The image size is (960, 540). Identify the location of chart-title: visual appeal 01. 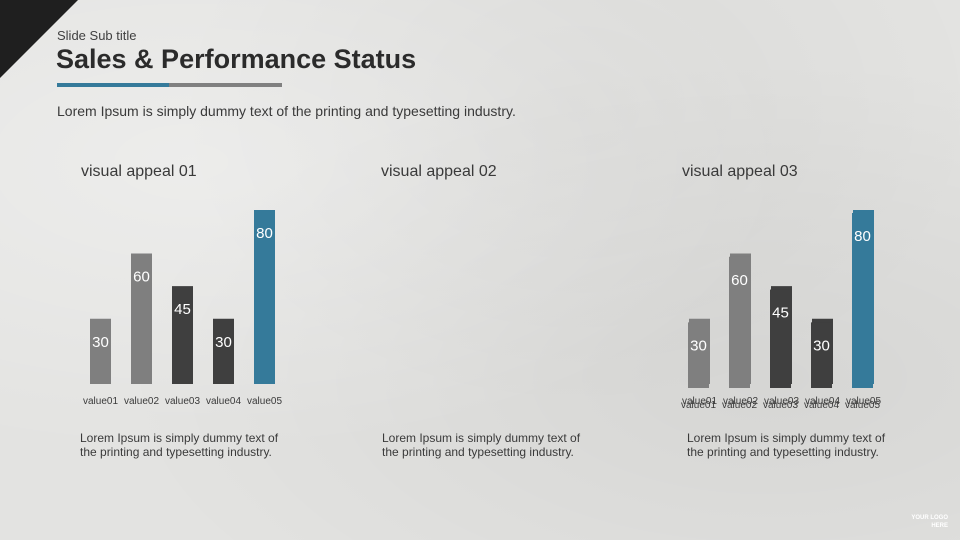
(139, 171).